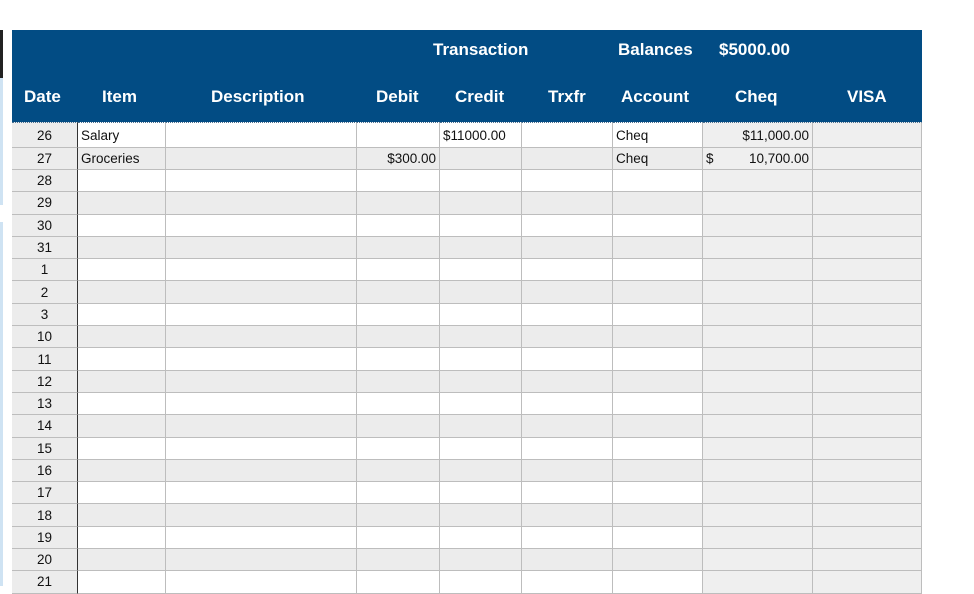 The width and height of the screenshot is (974, 594). What do you see at coordinates (42, 96) in the screenshot?
I see `column-header-date: Date` at bounding box center [42, 96].